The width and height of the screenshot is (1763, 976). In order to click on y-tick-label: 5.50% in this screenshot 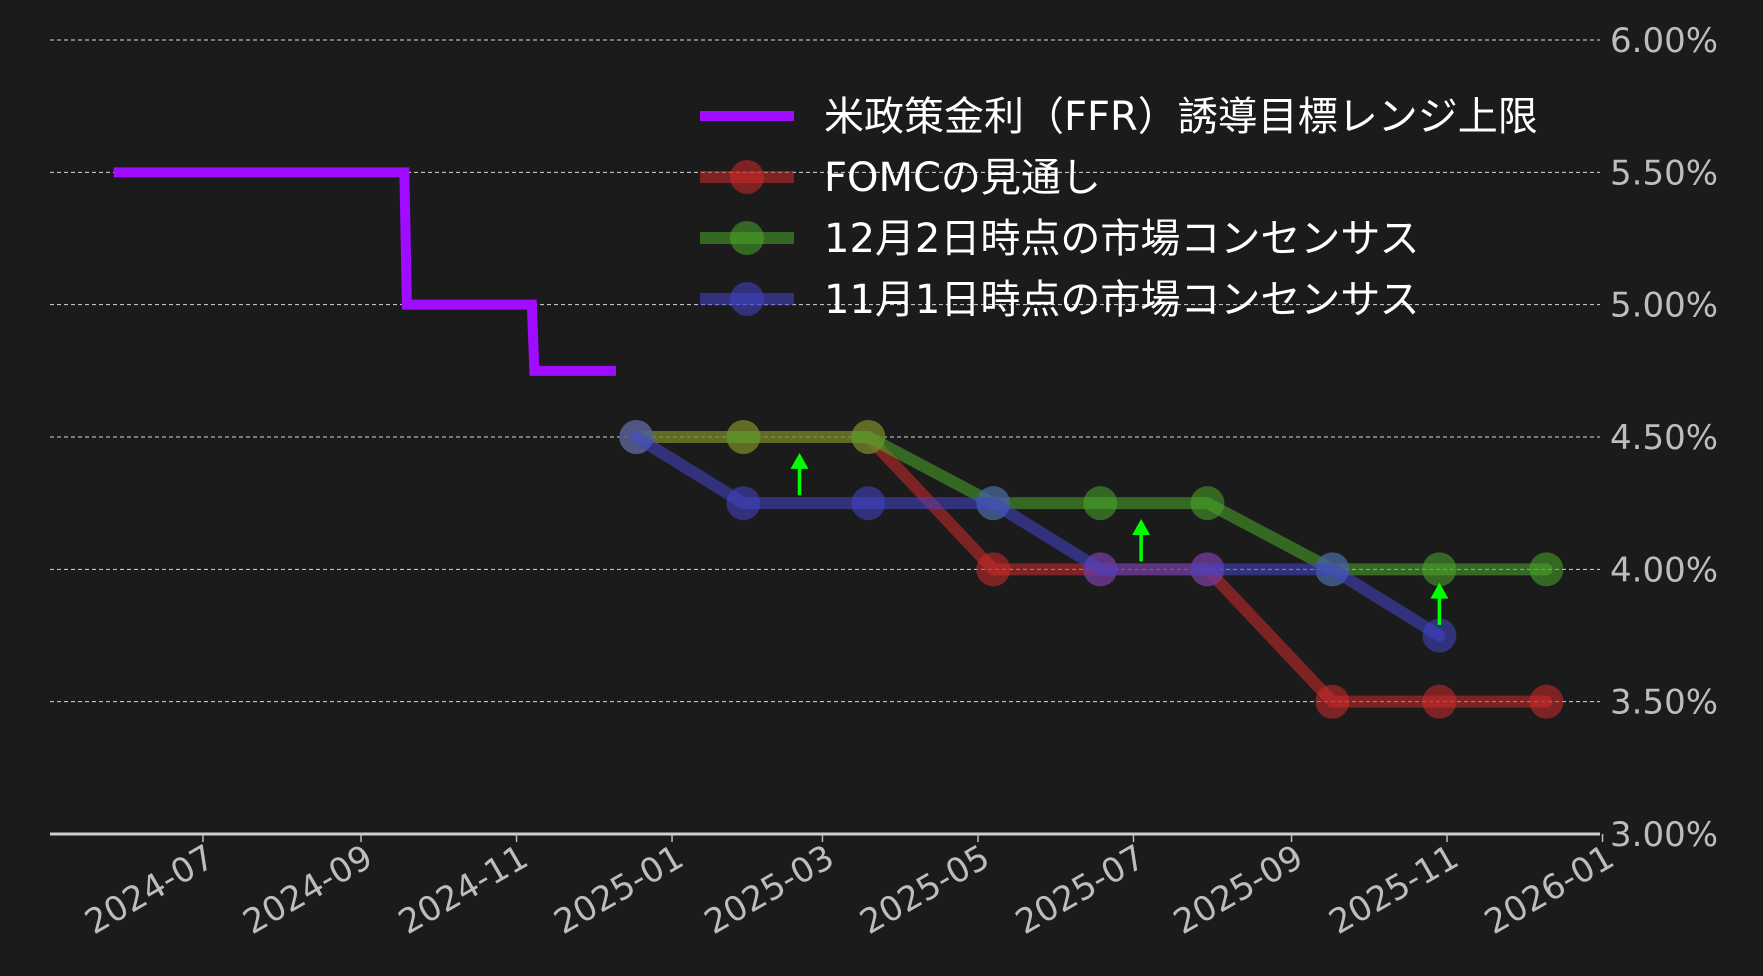, I will do `click(1664, 173)`.